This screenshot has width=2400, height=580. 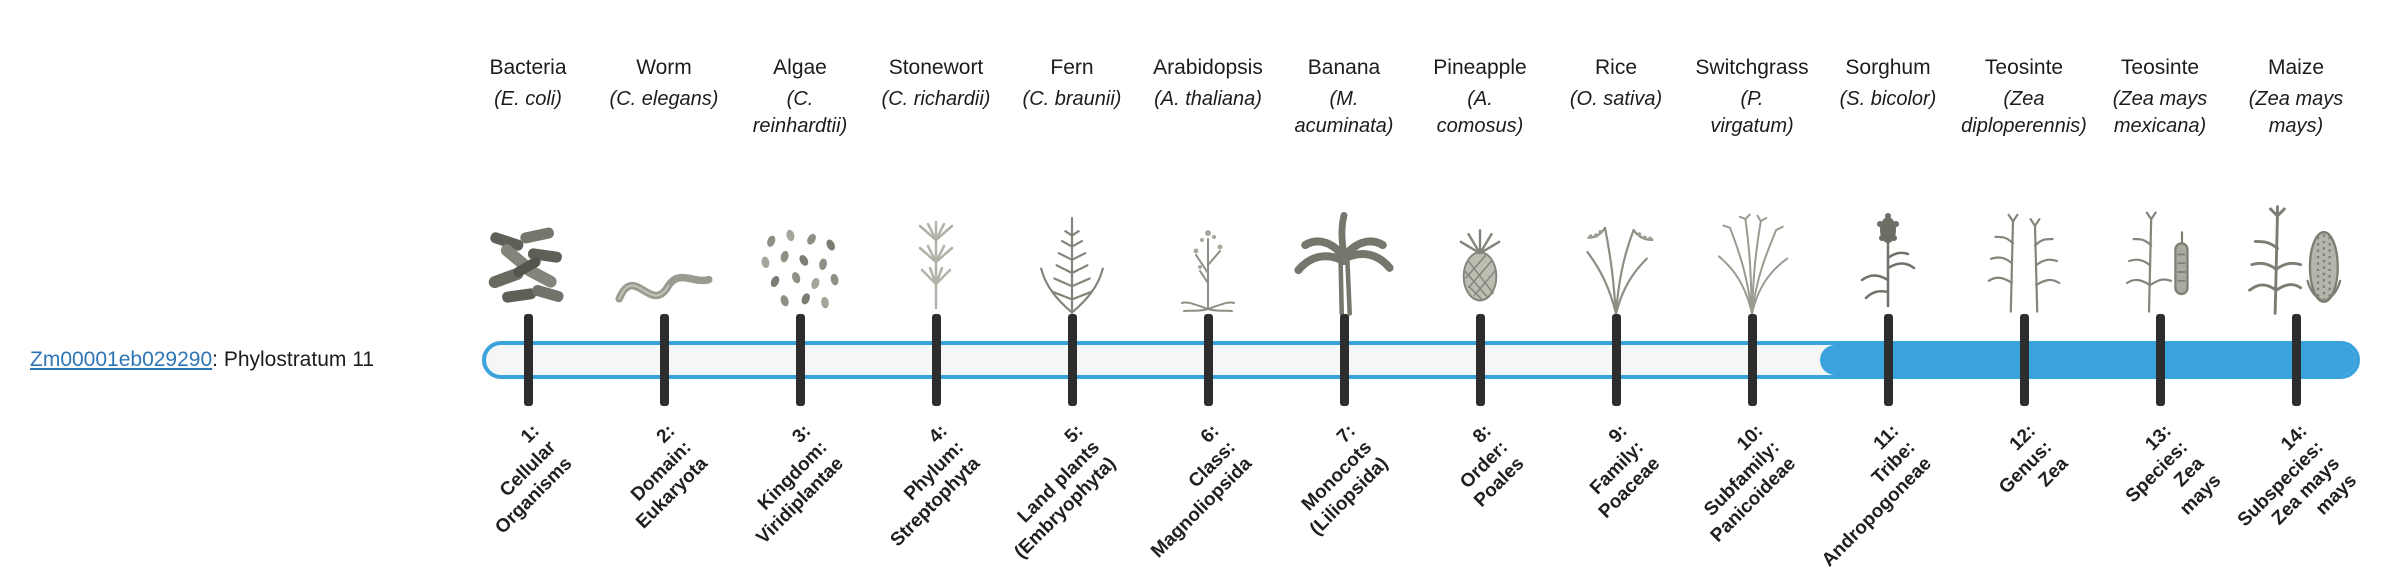 I want to click on organism-common-name: Bacteria, so click(x=528, y=67).